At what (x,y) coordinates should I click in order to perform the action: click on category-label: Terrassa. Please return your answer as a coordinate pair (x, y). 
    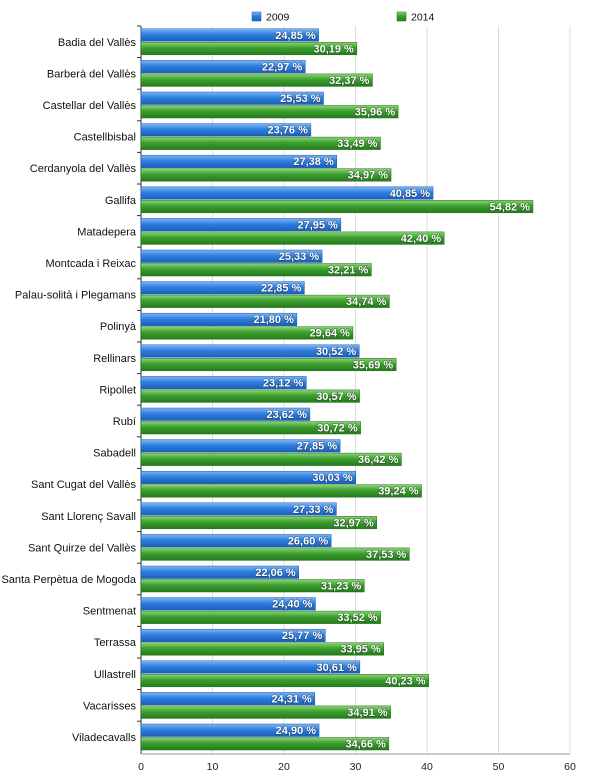
    Looking at the image, I should click on (115, 643).